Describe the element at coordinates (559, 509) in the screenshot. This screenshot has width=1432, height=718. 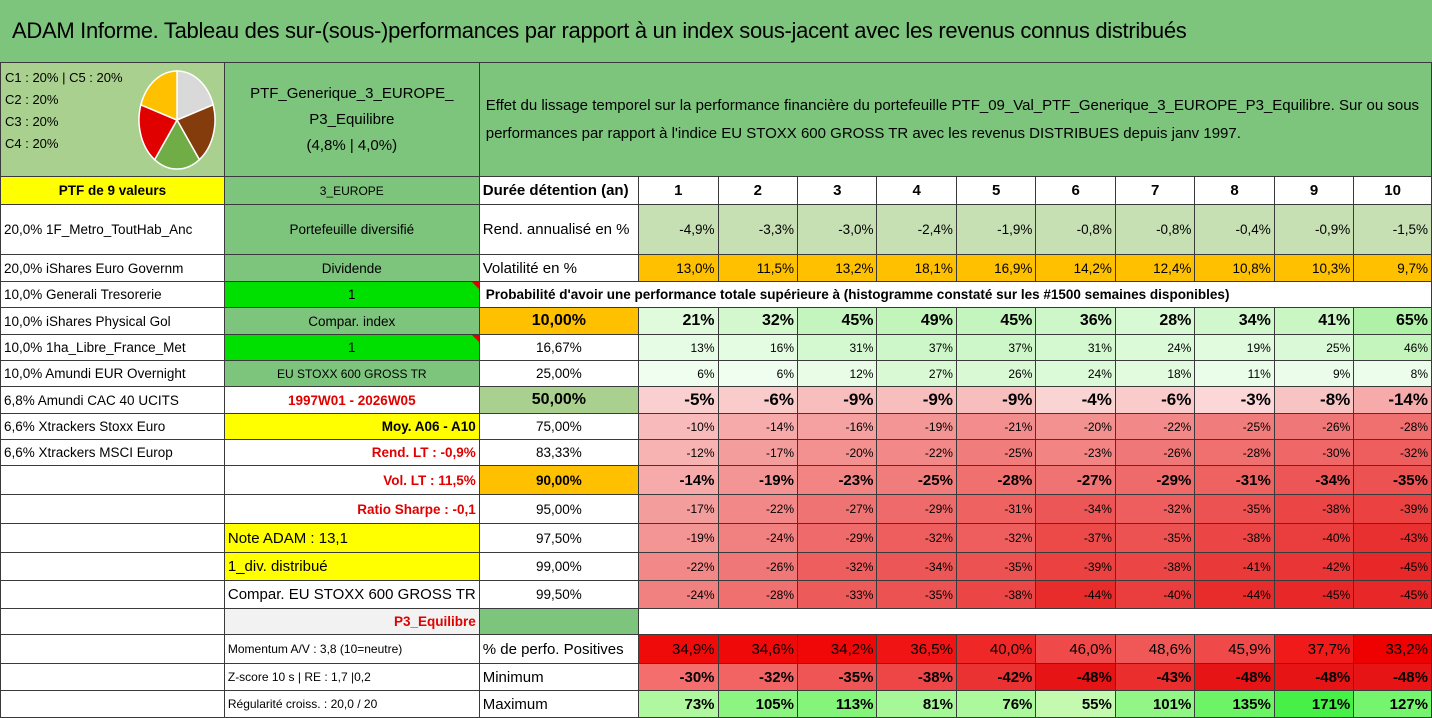
I see `quantile-label: 95,00%` at that location.